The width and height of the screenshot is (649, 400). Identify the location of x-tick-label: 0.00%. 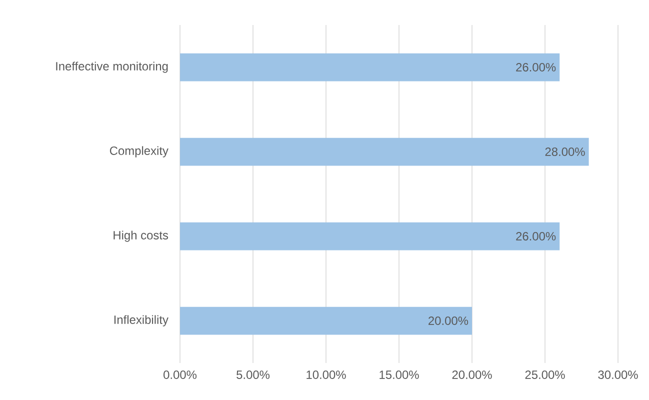
(180, 374).